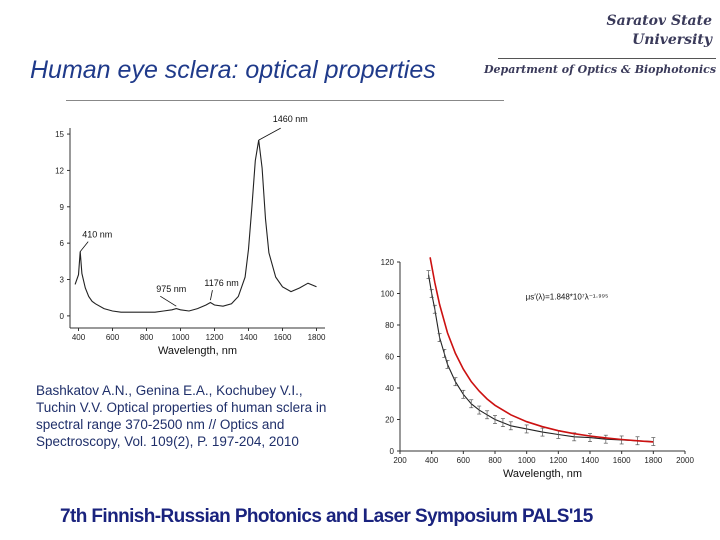  I want to click on department-name: Department of Optics & Biophotonics, so click(600, 69).